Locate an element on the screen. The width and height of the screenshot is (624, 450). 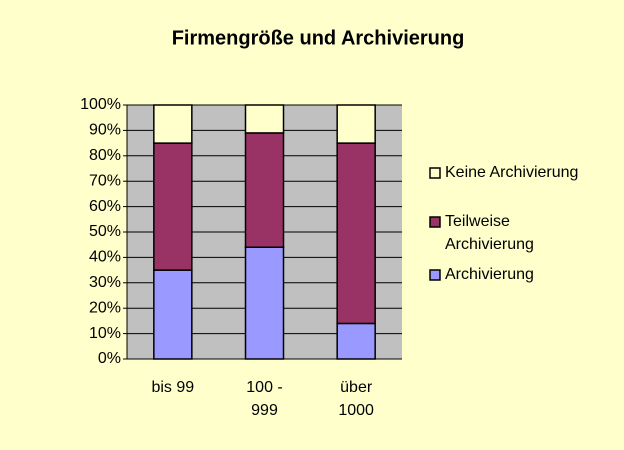
x-tick-label: bis 99 is located at coordinates (173, 387).